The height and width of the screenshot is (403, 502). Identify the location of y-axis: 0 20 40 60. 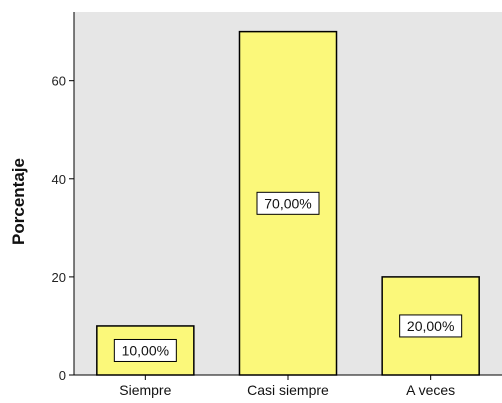
(63, 197).